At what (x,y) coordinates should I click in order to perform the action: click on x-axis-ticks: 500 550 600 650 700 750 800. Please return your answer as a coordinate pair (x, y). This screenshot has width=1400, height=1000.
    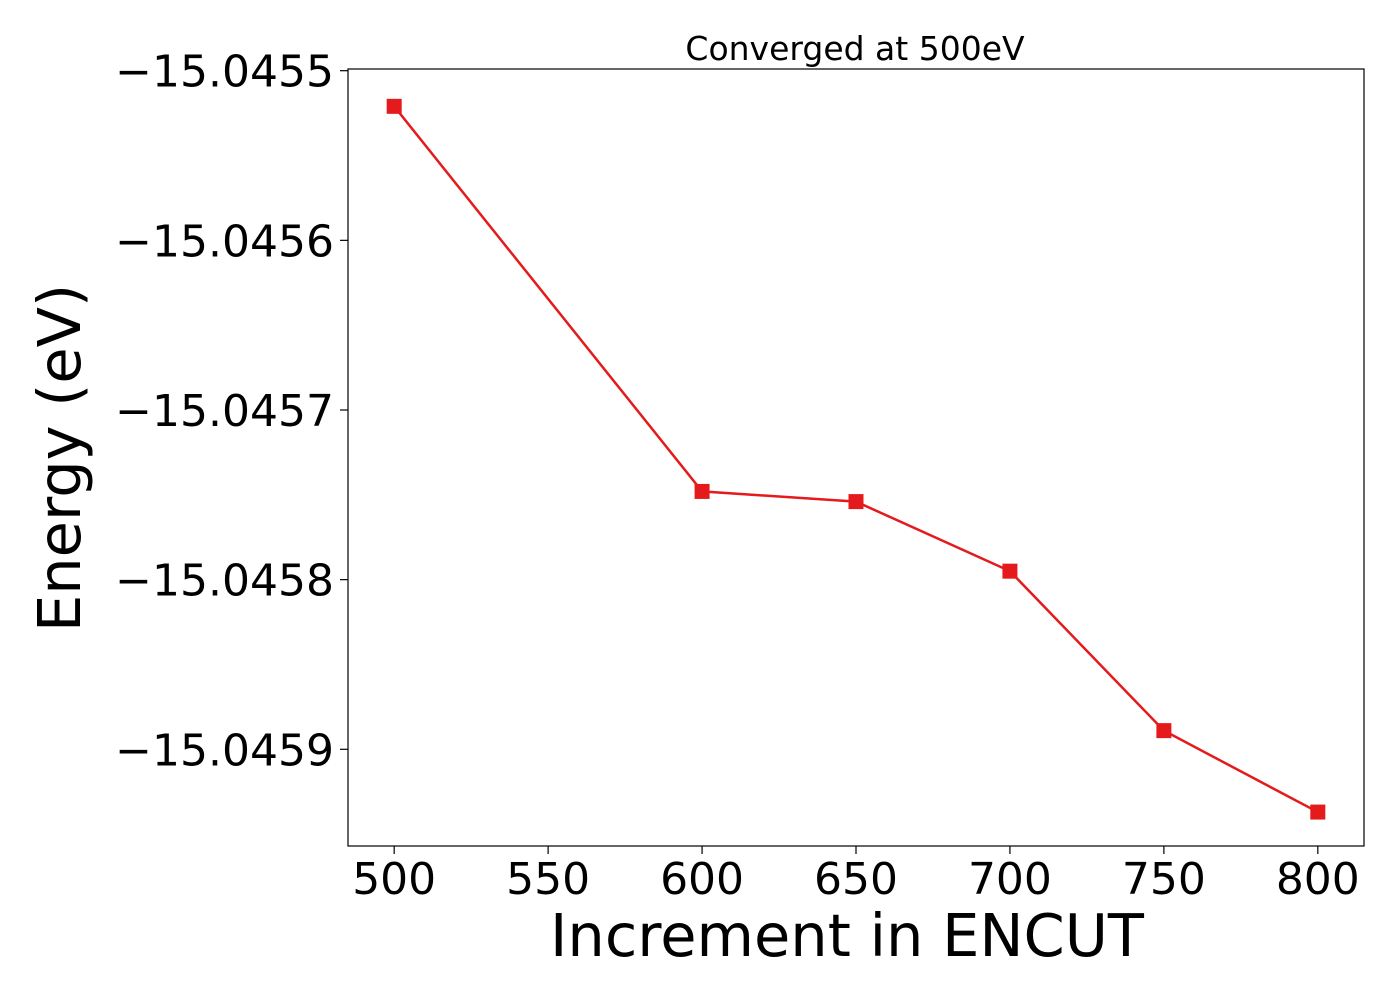
    Looking at the image, I should click on (856, 875).